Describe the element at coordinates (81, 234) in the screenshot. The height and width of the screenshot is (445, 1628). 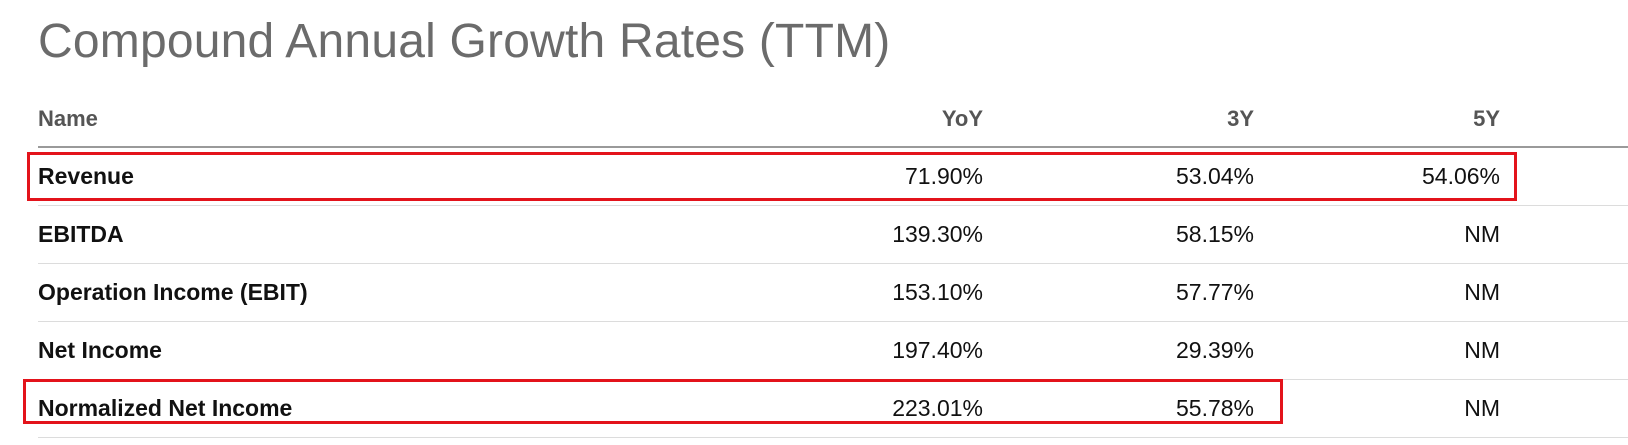
I see `row-label: EBITDA` at that location.